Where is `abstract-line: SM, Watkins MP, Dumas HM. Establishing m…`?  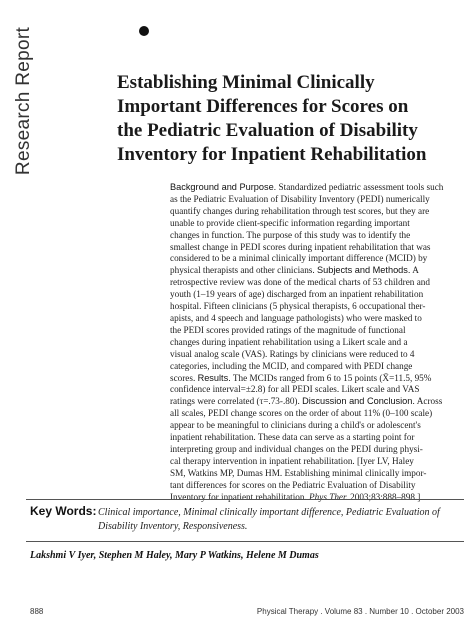
abstract-line: SM, Watkins MP, Dumas HM. Establishing m… is located at coordinates (298, 472).